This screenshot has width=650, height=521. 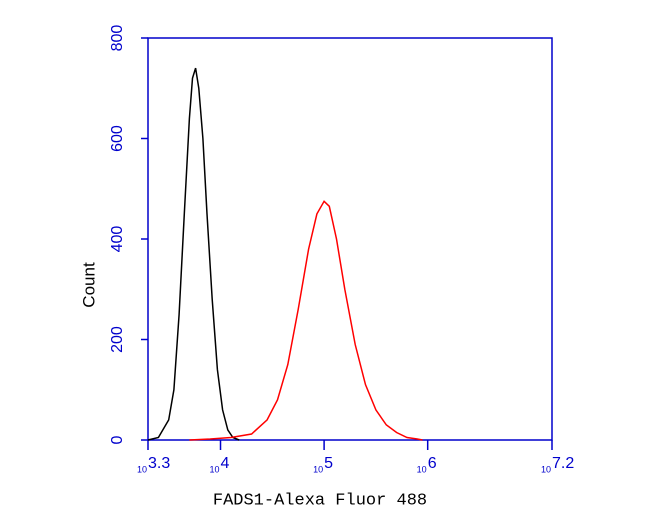 What do you see at coordinates (193, 254) in the screenshot?
I see `series-line` at bounding box center [193, 254].